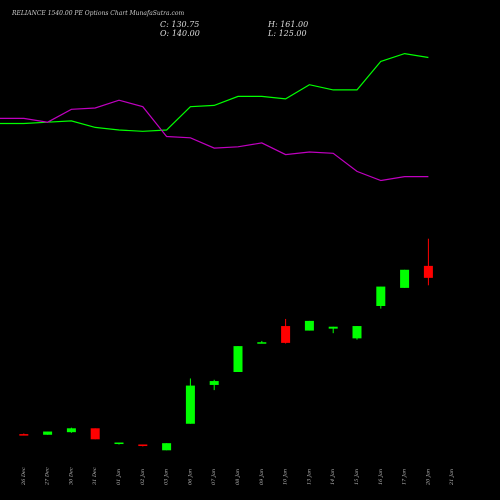  I want to click on x-tick-label: 30 Dec, so click(71, 476).